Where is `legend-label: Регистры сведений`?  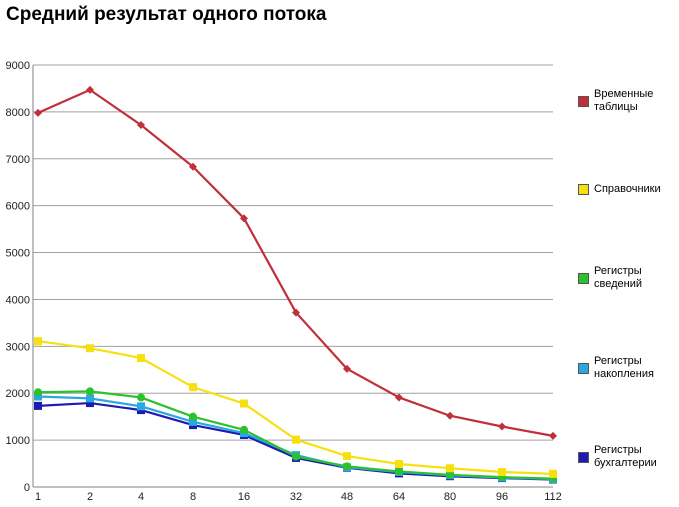 legend-label: Регистры сведений is located at coordinates (618, 277).